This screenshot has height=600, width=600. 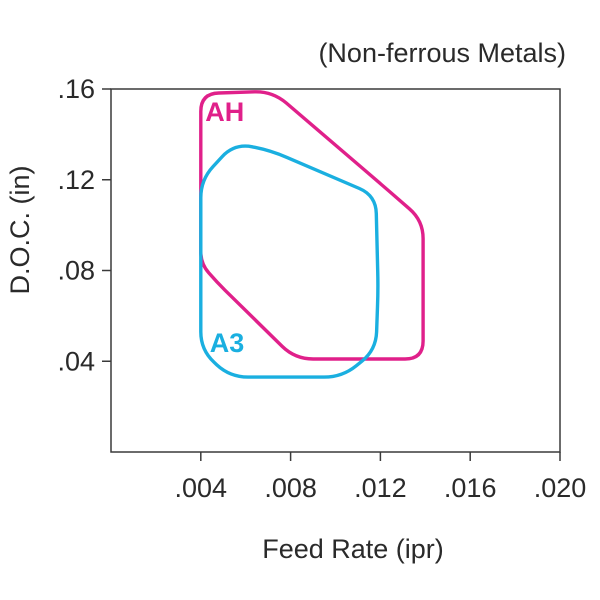 I want to click on x-axis-ticks: .004 .008 .012 .016 .020, so click(x=381, y=477).